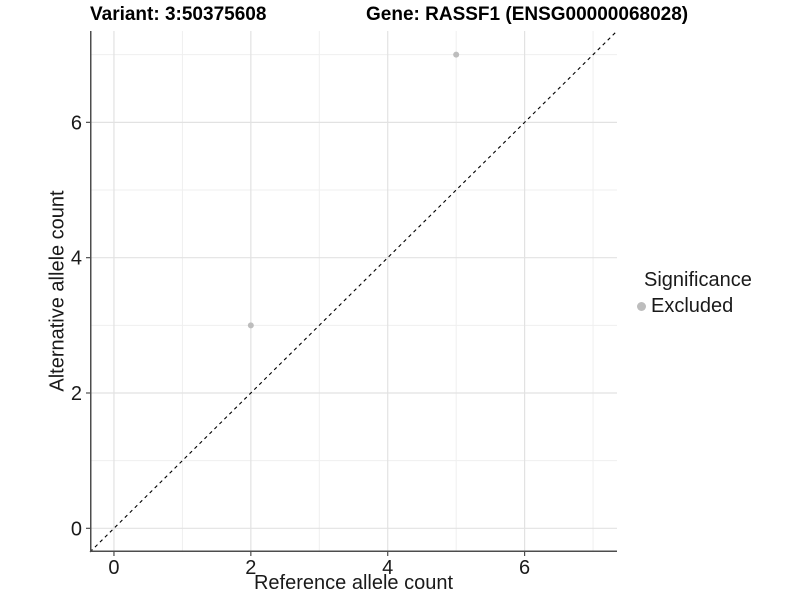 The image size is (800, 600). I want to click on excluded-point-icon, so click(641, 306).